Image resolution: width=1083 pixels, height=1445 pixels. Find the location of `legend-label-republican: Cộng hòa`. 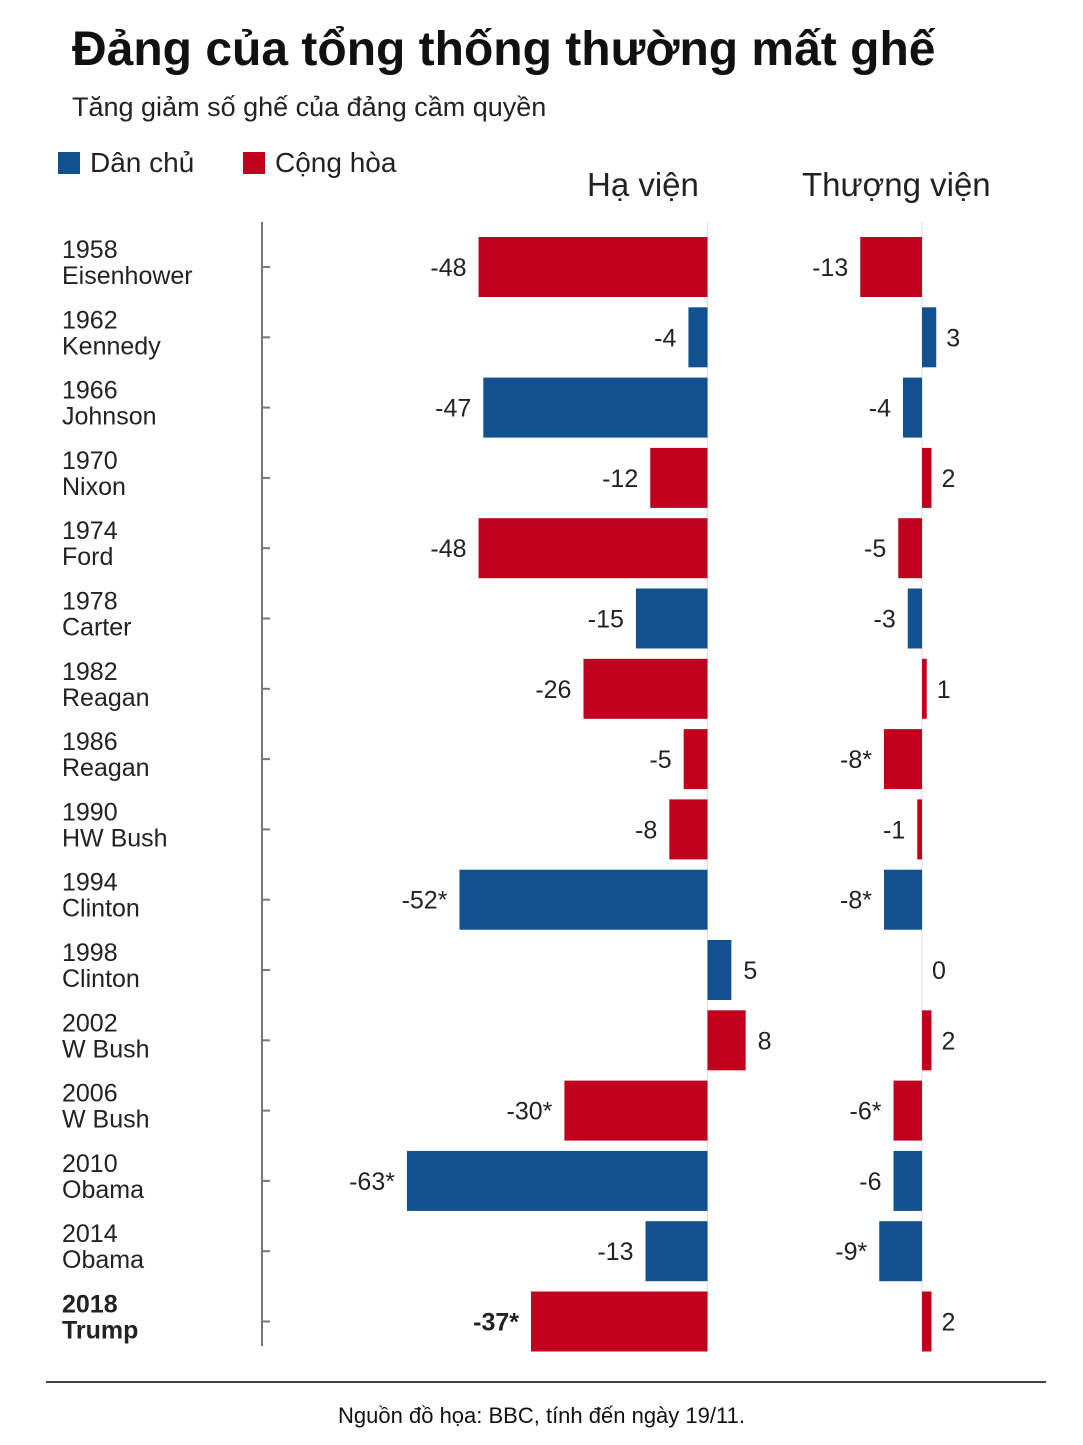

legend-label-republican: Cộng hòa is located at coordinates (336, 162).